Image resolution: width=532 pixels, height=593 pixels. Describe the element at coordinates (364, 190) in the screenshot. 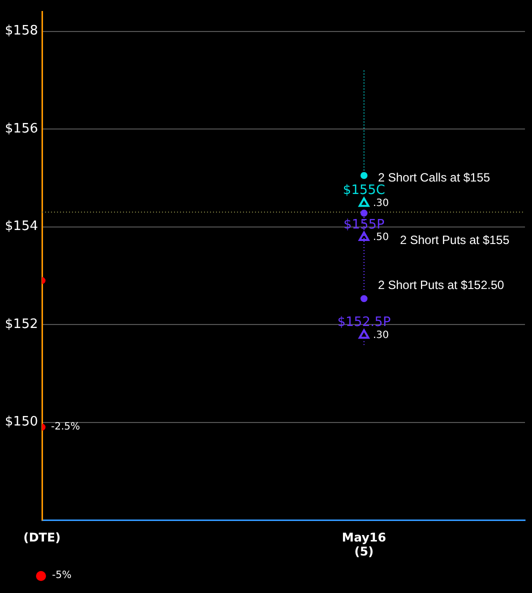

I see `series-label: $155C` at that location.